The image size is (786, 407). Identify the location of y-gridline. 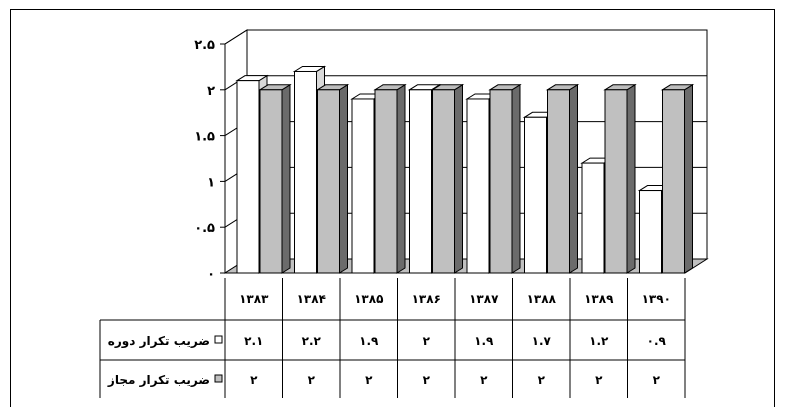
(465, 37).